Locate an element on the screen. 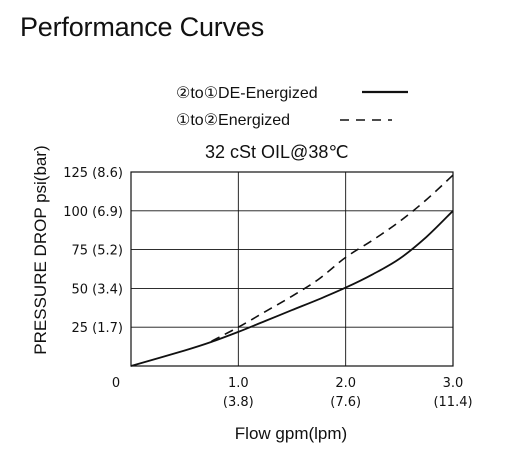  legend-label-energized: ①to②Energized is located at coordinates (233, 120).